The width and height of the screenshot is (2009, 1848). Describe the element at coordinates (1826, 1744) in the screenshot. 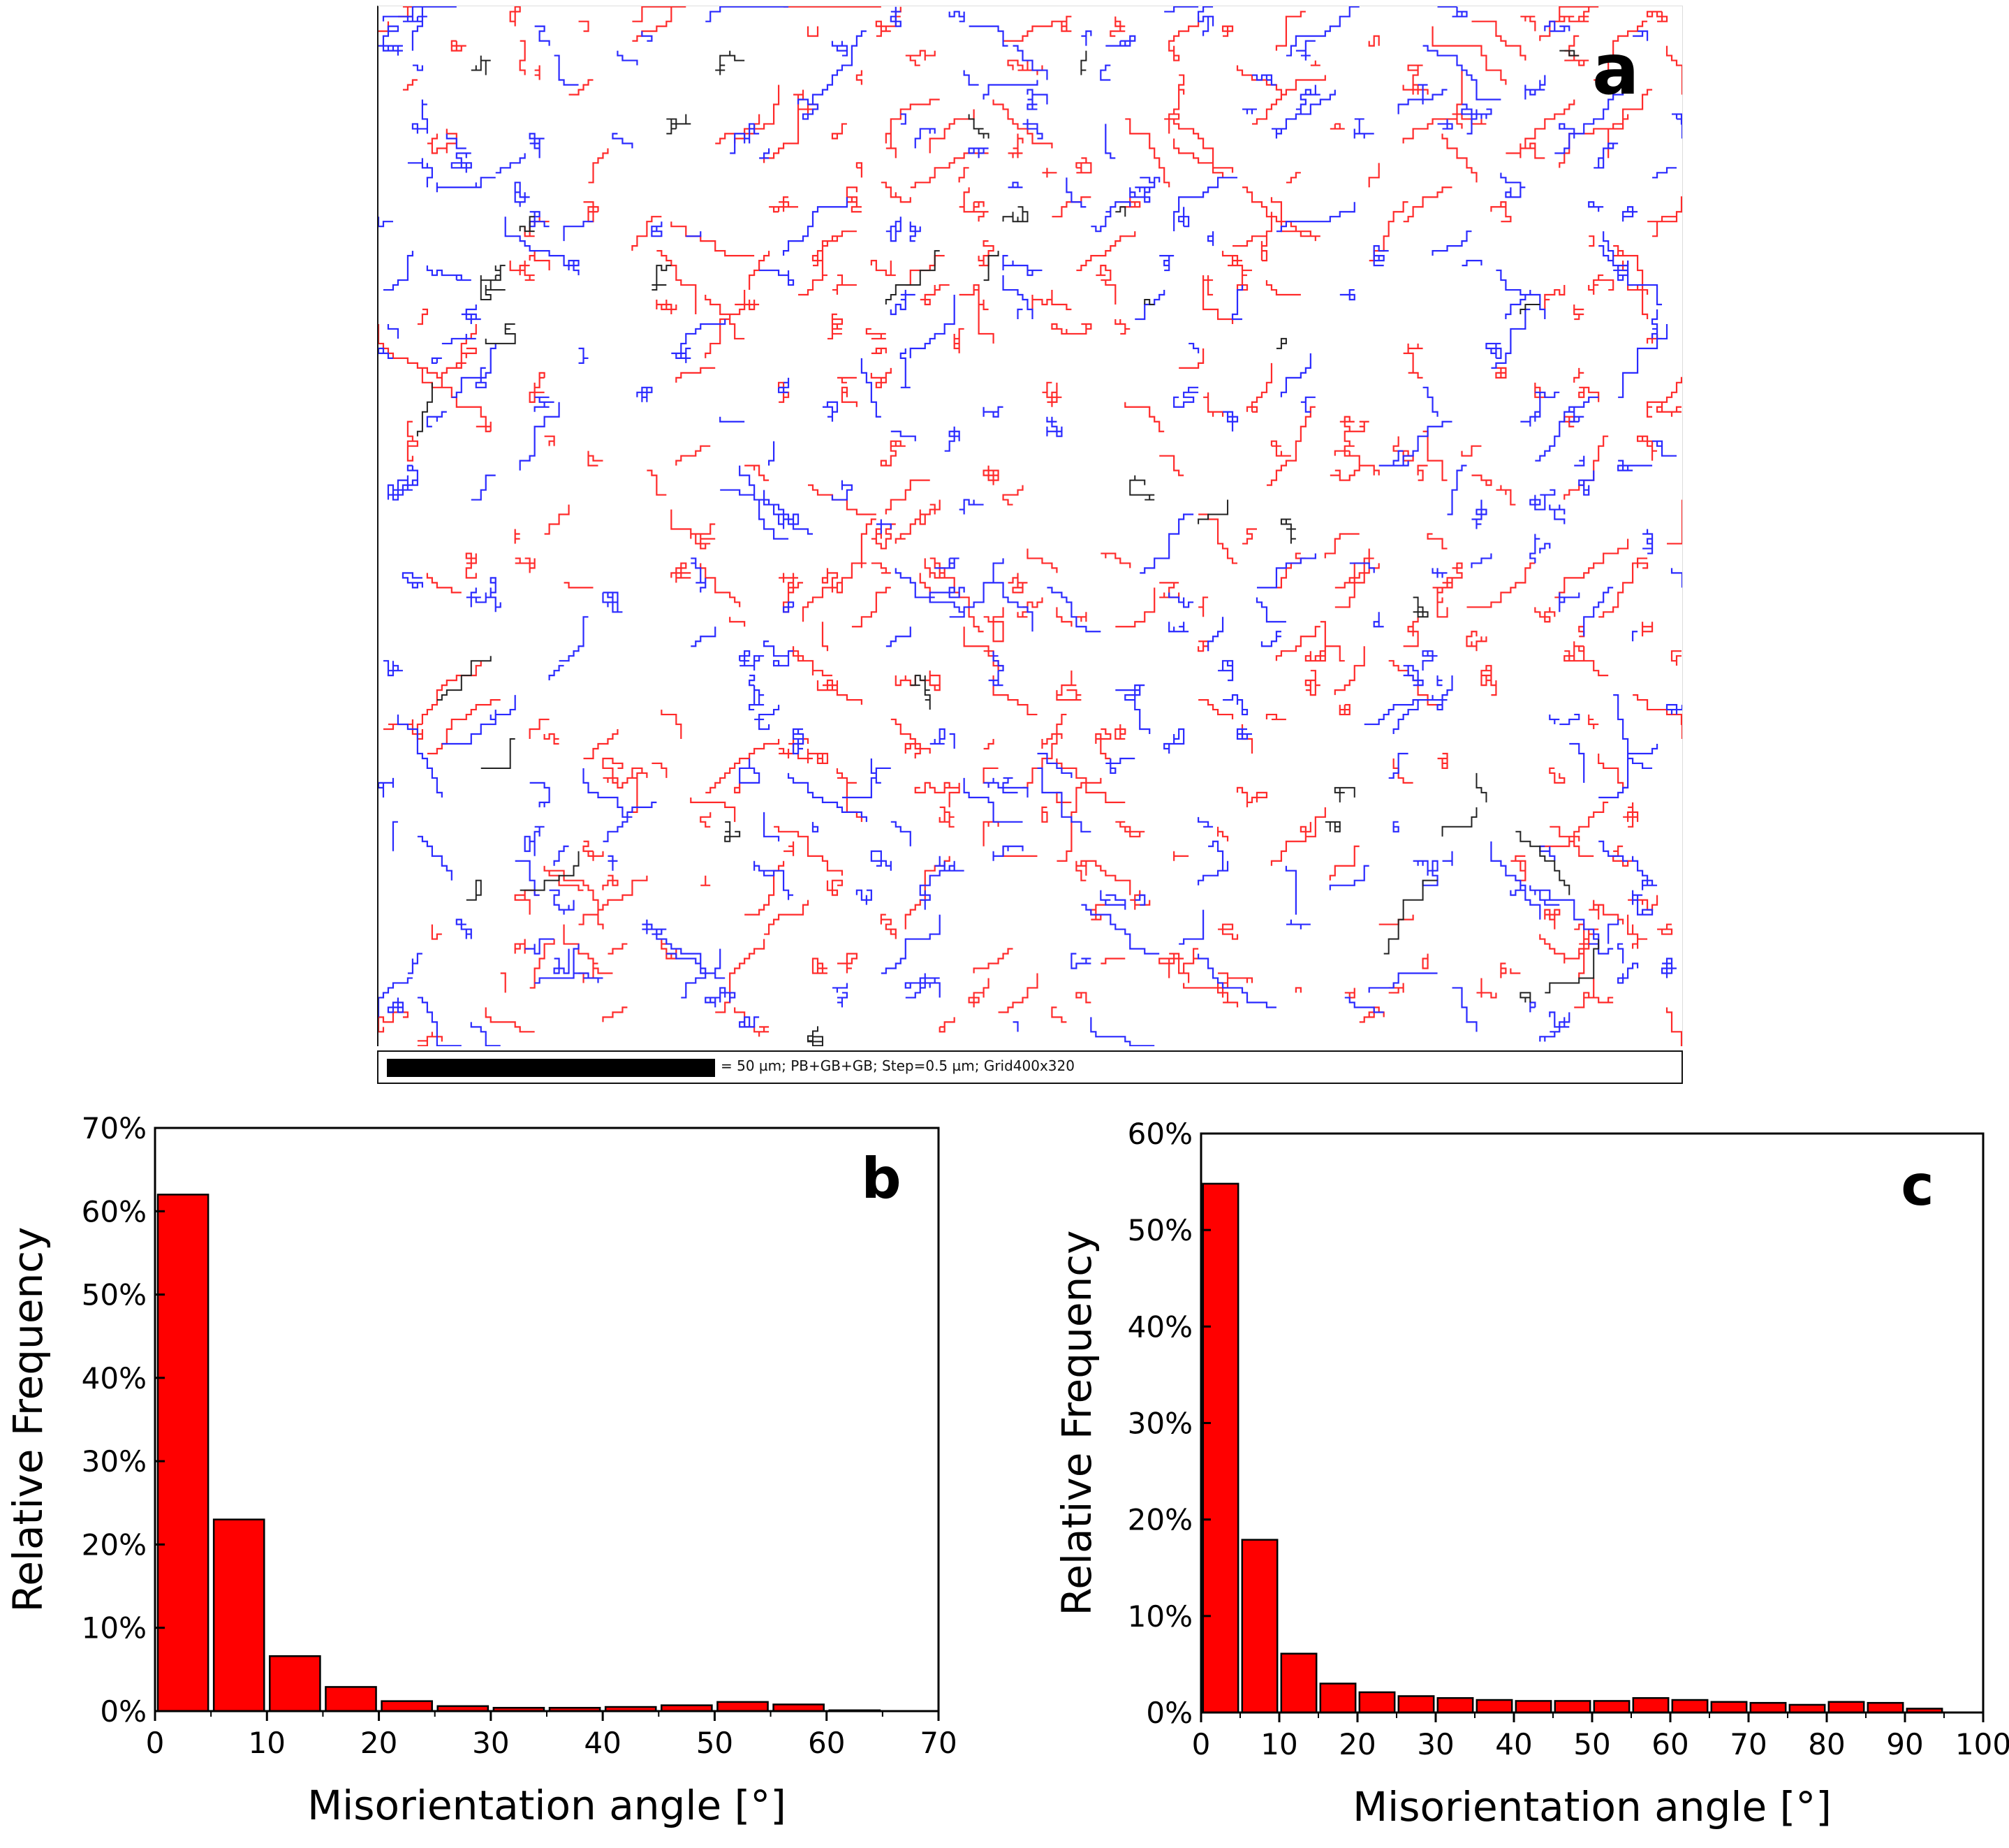

I see `x-tick-label: 80` at that location.